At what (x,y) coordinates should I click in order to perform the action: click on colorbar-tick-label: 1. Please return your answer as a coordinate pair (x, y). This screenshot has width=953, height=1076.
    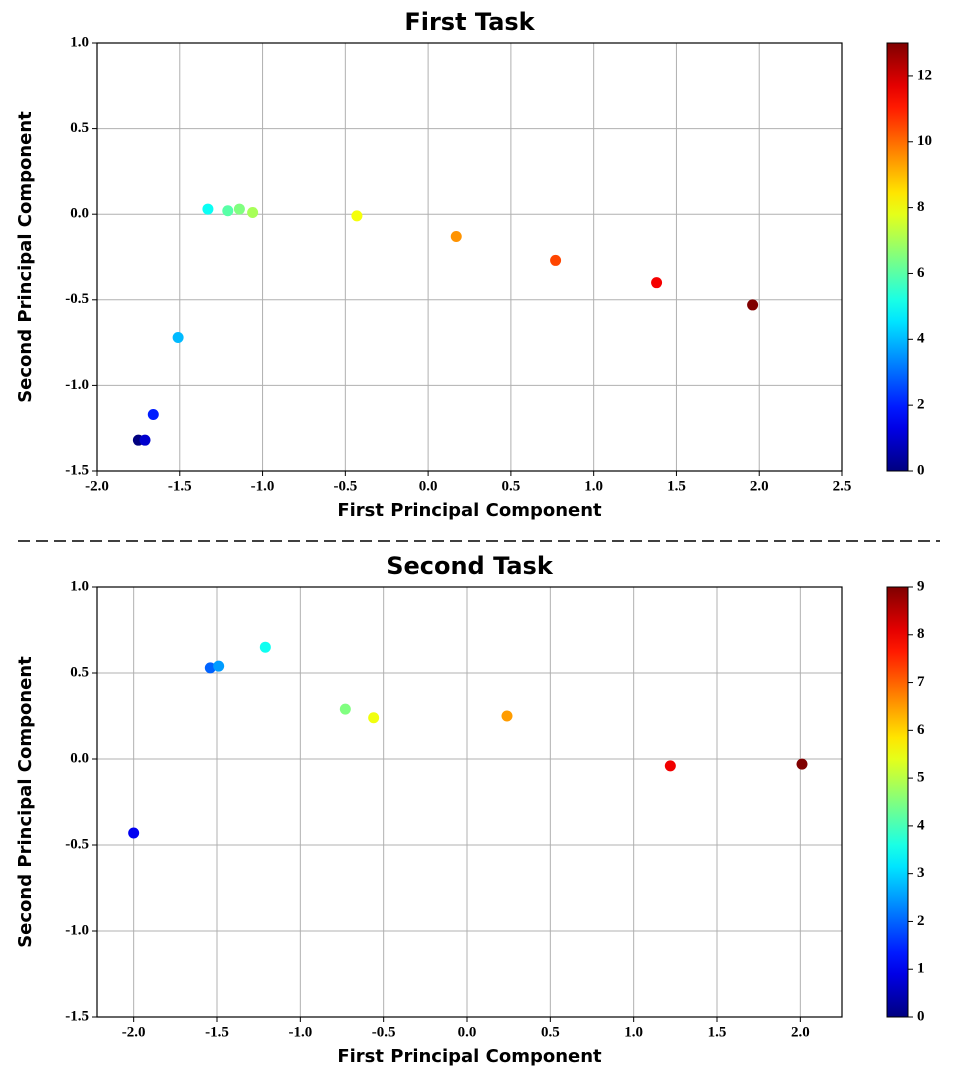
    Looking at the image, I should click on (921, 969).